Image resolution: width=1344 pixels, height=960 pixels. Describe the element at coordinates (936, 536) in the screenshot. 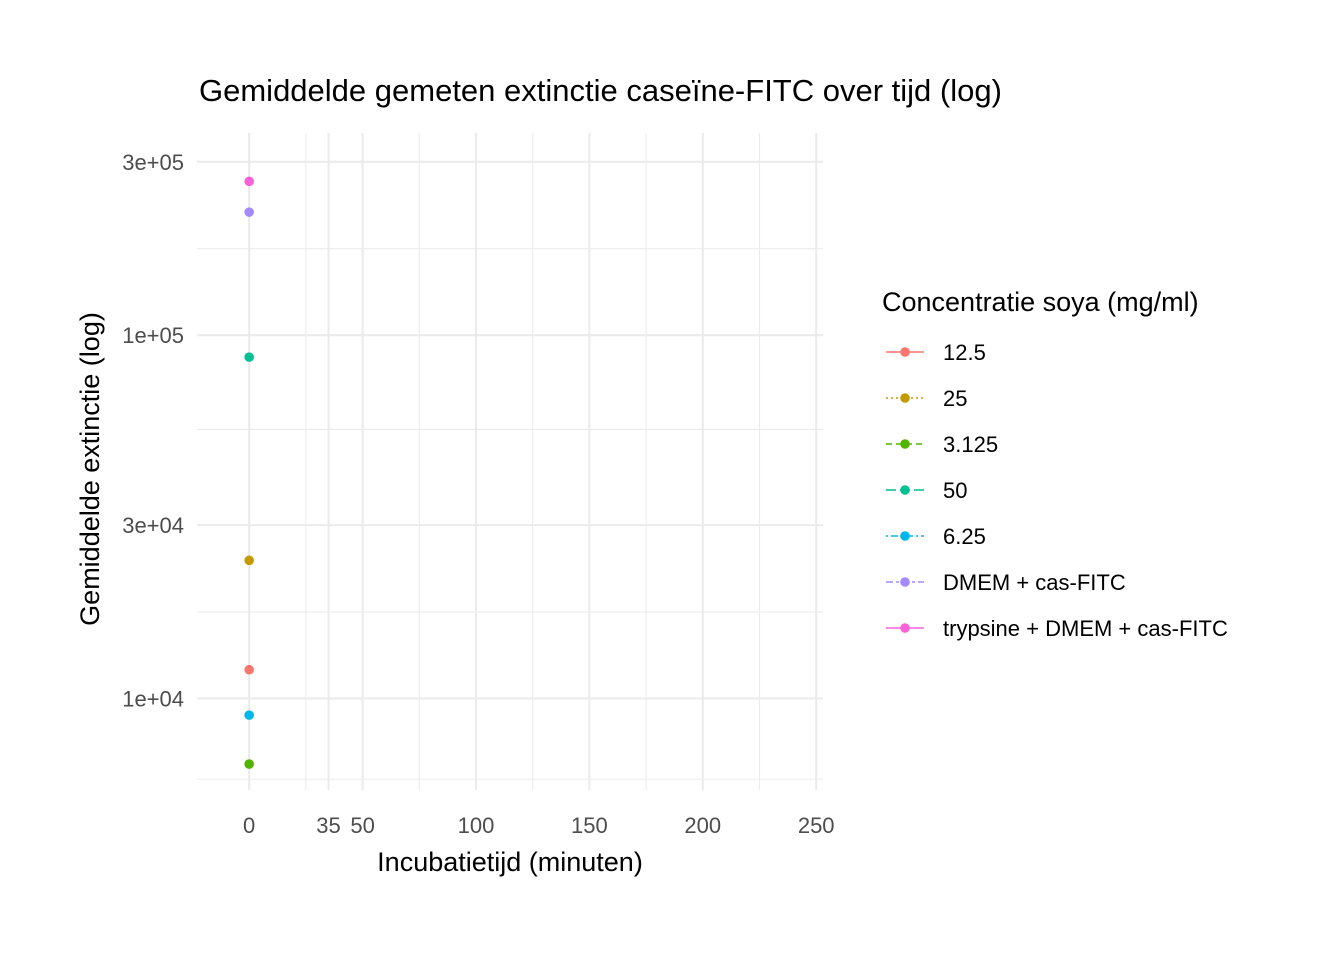

I see `legend-item: 6.25` at that location.